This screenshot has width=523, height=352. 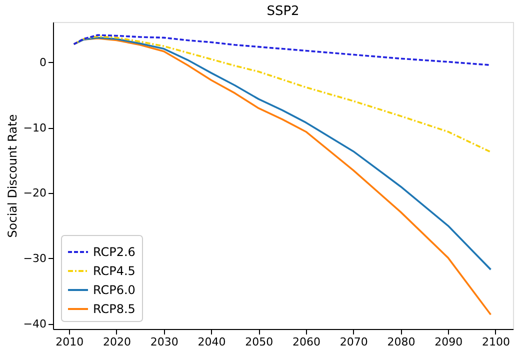 I want to click on y-tick-label: −30, so click(x=34, y=258).